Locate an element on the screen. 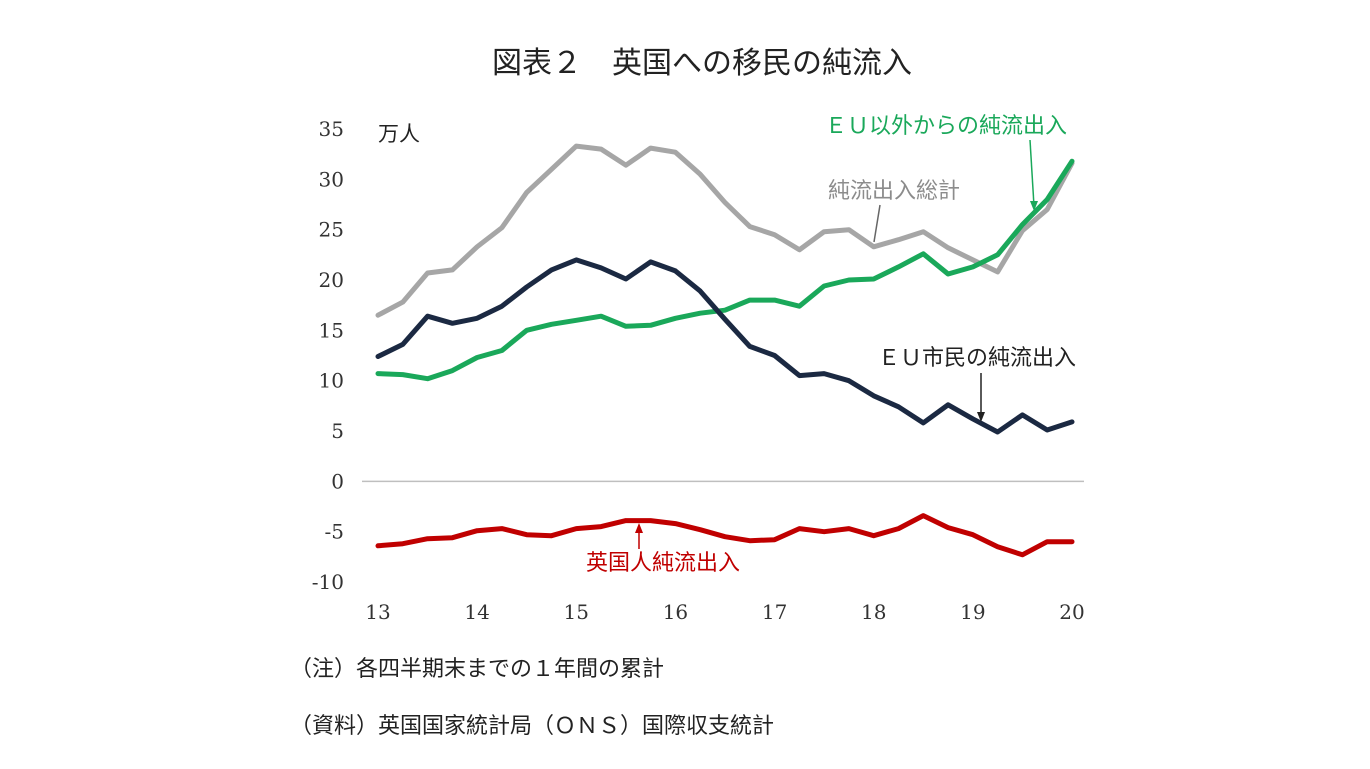 The width and height of the screenshot is (1370, 769). x-tick-label: 18 is located at coordinates (873, 612).